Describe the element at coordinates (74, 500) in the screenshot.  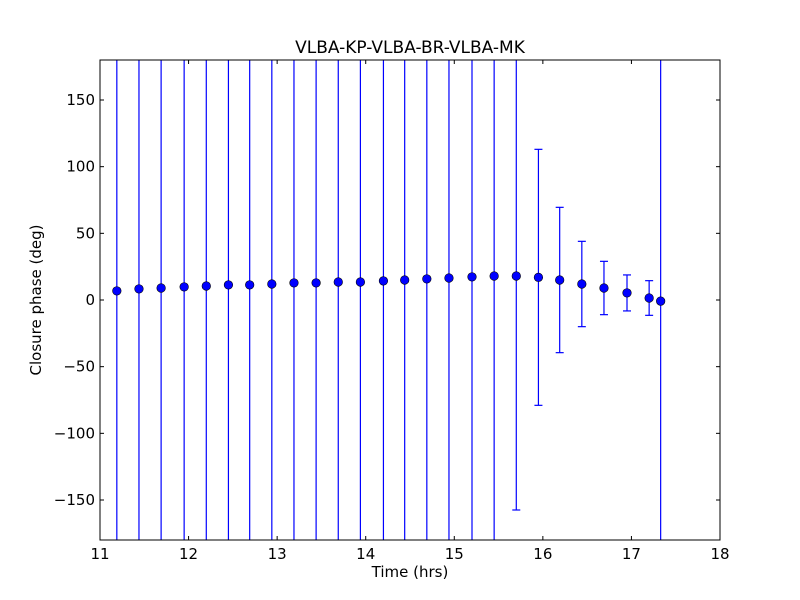
I see `y-tick-label: −150` at that location.